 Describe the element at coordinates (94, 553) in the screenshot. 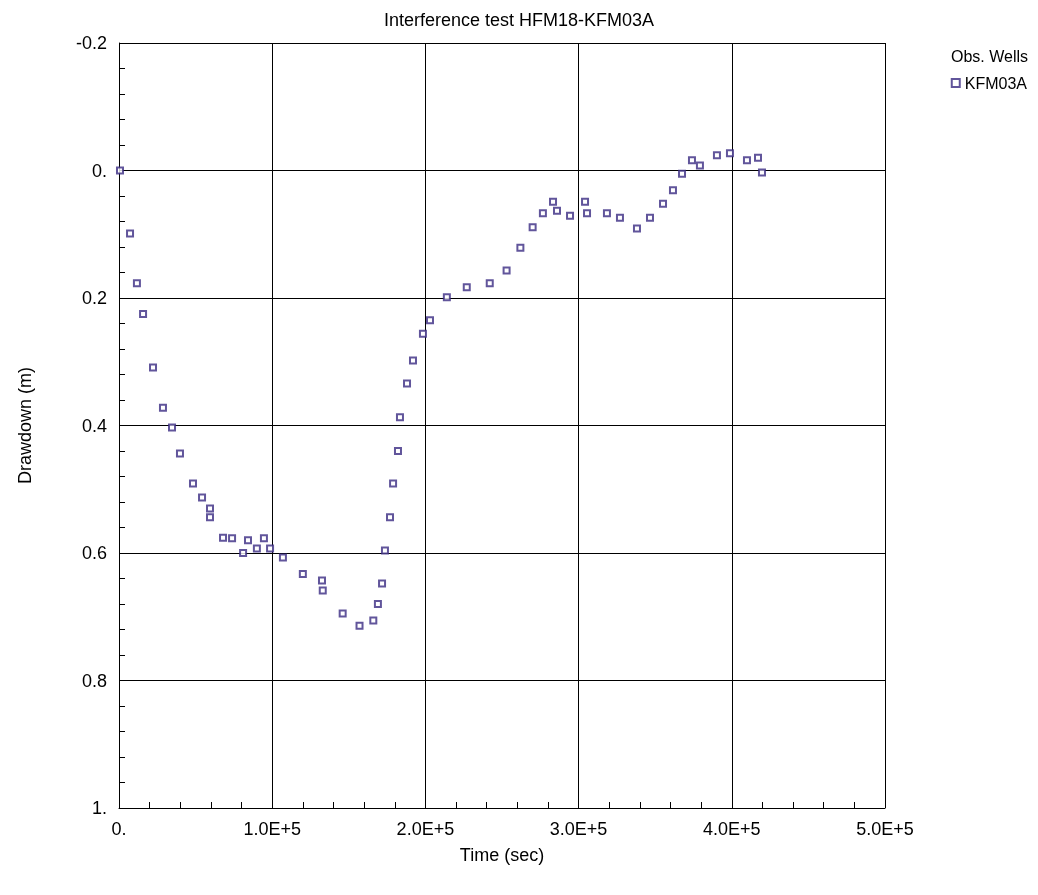

I see `y-tick-label: 0.6` at that location.